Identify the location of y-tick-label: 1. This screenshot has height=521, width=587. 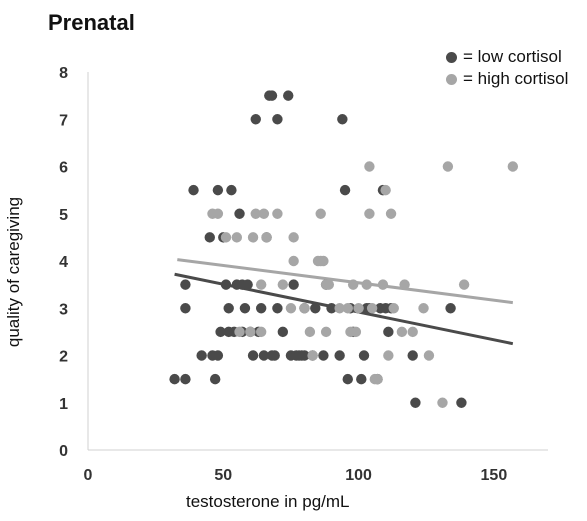
(63, 404).